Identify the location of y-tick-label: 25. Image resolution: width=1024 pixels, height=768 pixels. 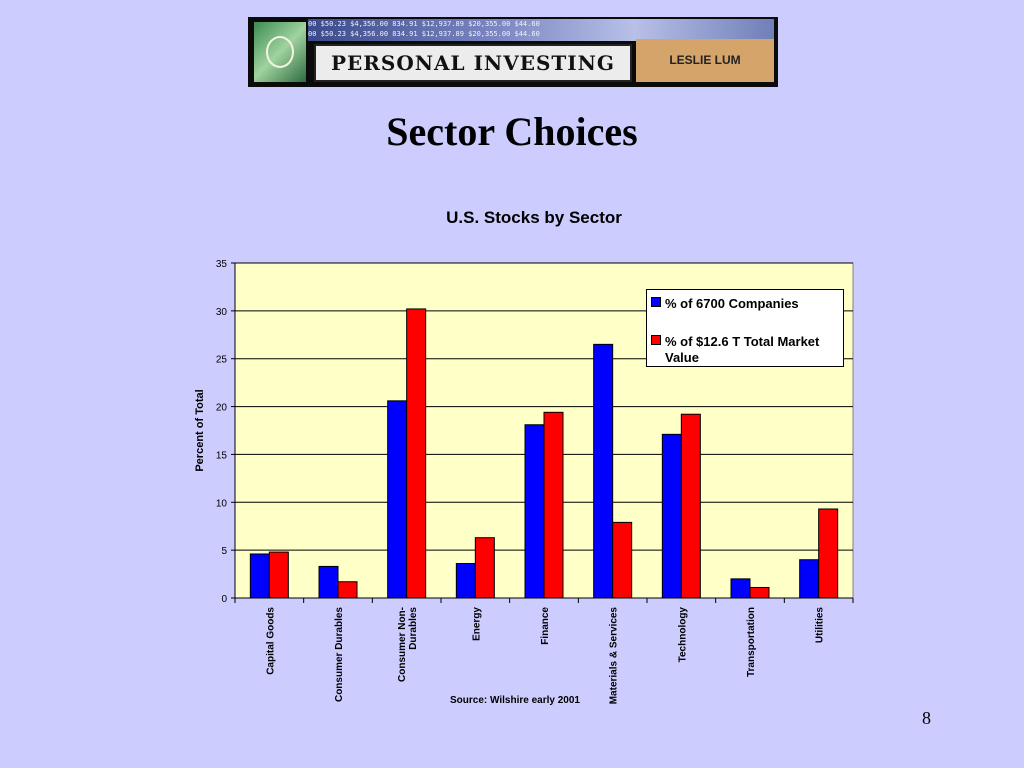
(222, 360).